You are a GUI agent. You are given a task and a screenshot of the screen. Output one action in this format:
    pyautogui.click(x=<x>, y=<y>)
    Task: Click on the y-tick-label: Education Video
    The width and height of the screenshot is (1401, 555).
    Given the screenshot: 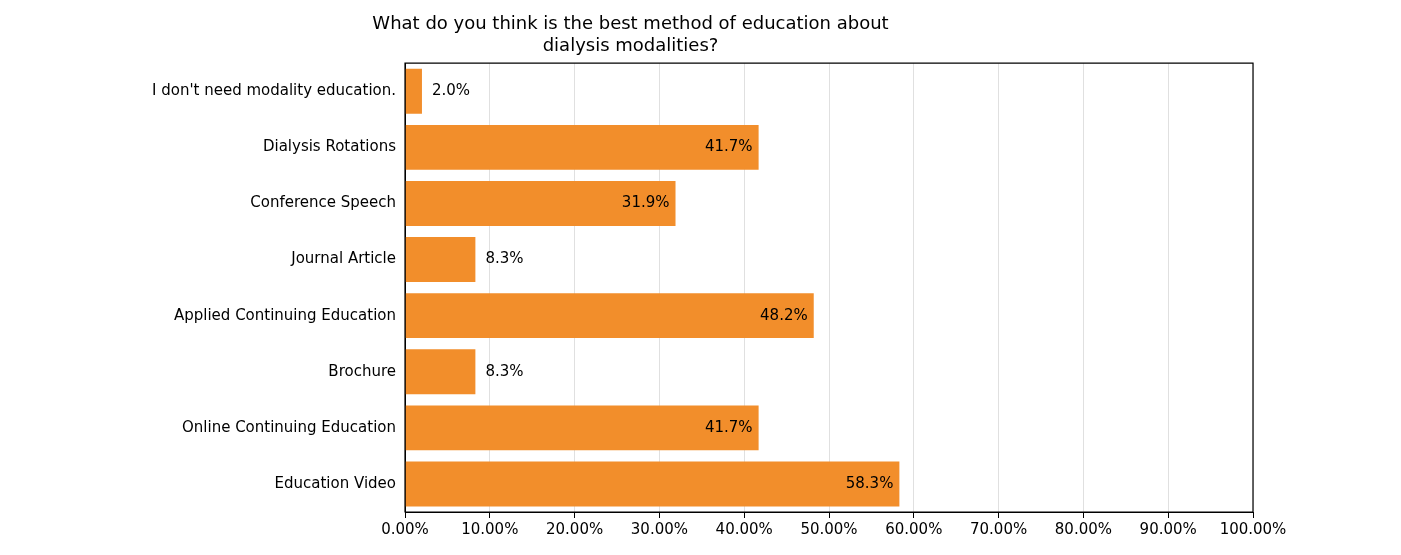 What is the action you would take?
    pyautogui.click(x=335, y=482)
    